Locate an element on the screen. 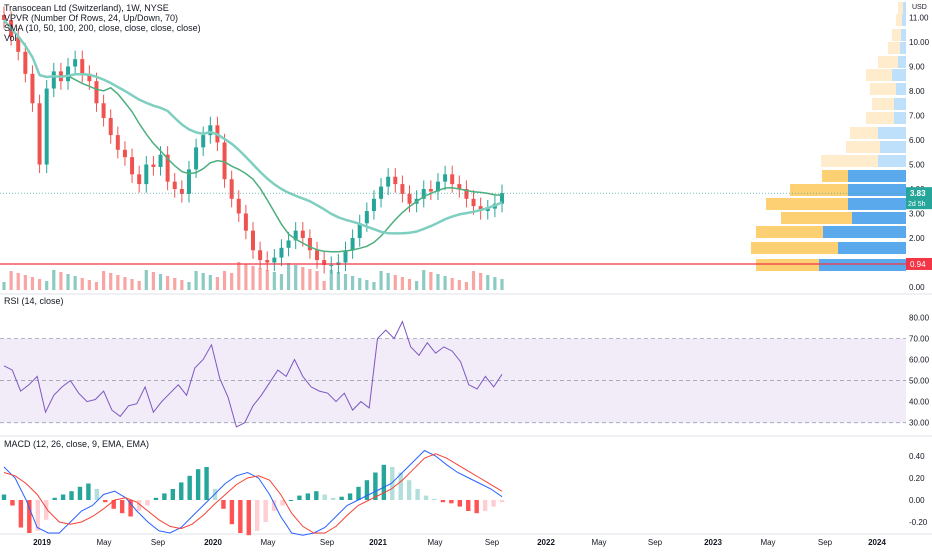 The height and width of the screenshot is (555, 932). macd-line is located at coordinates (253, 493).